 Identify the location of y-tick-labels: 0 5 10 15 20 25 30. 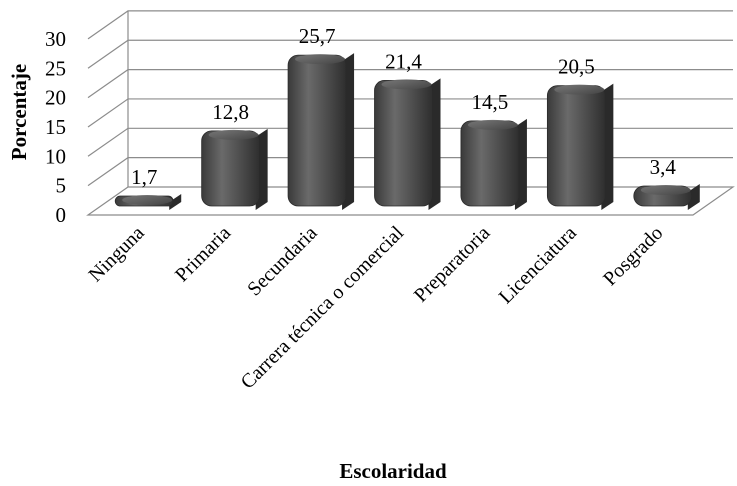
(55, 127).